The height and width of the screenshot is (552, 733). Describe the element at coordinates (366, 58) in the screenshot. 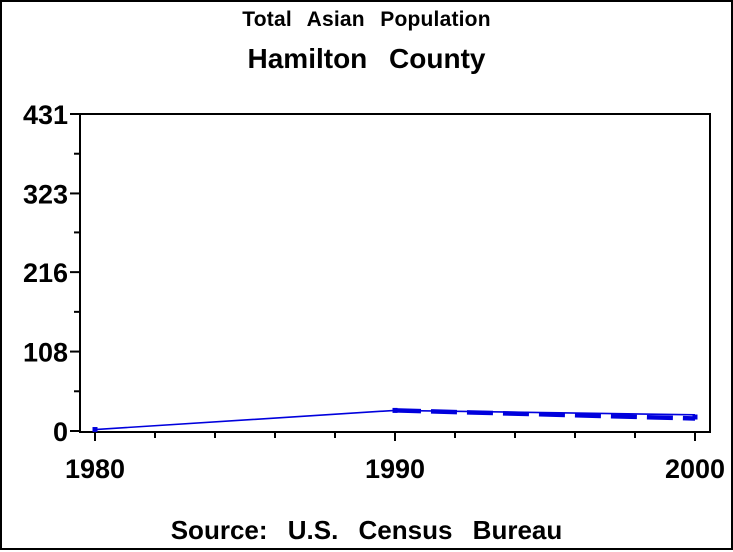

I see `chart-subtitle: Hamilton County` at that location.